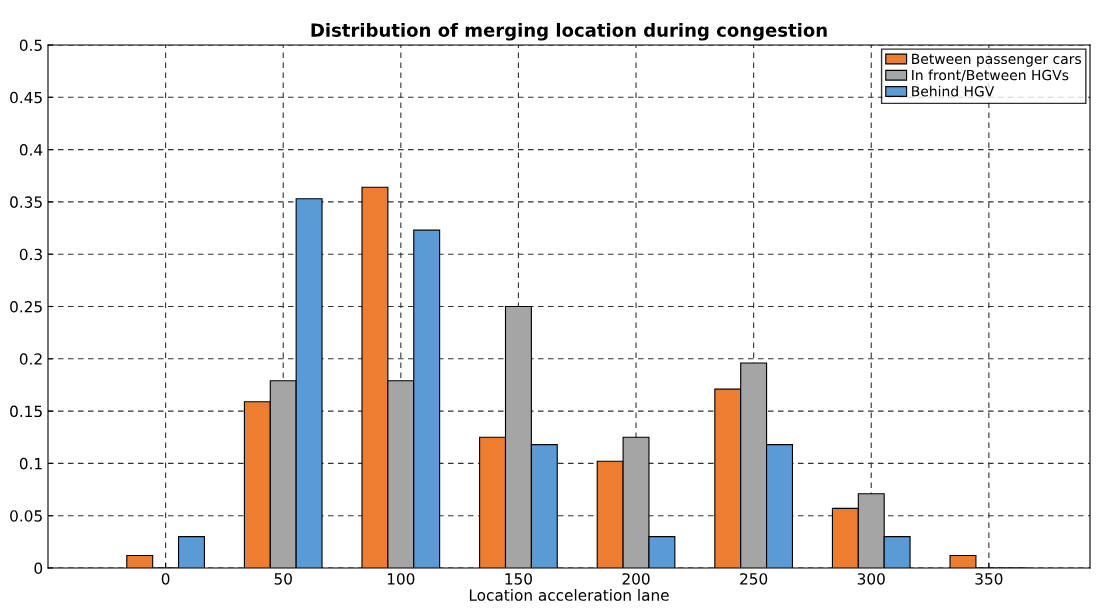 This screenshot has width=1096, height=608. Describe the element at coordinates (283, 579) in the screenshot. I see `x-tick-label: 50` at that location.